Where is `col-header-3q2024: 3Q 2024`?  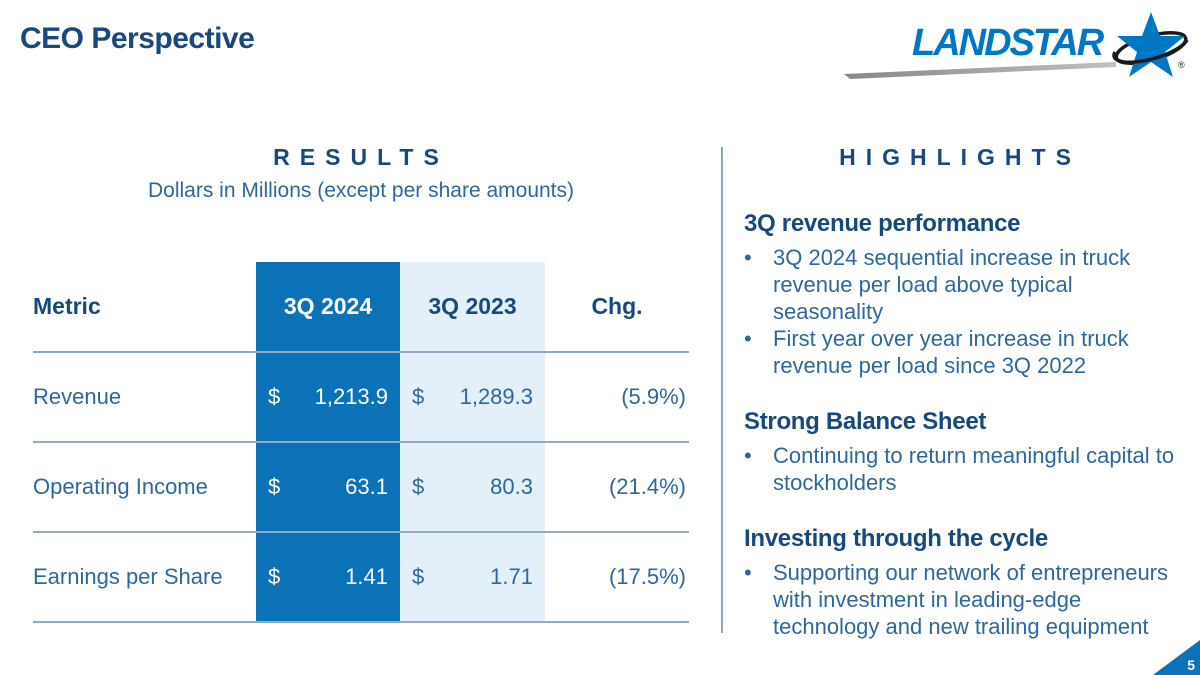
col-header-3q2024: 3Q 2024 is located at coordinates (328, 307).